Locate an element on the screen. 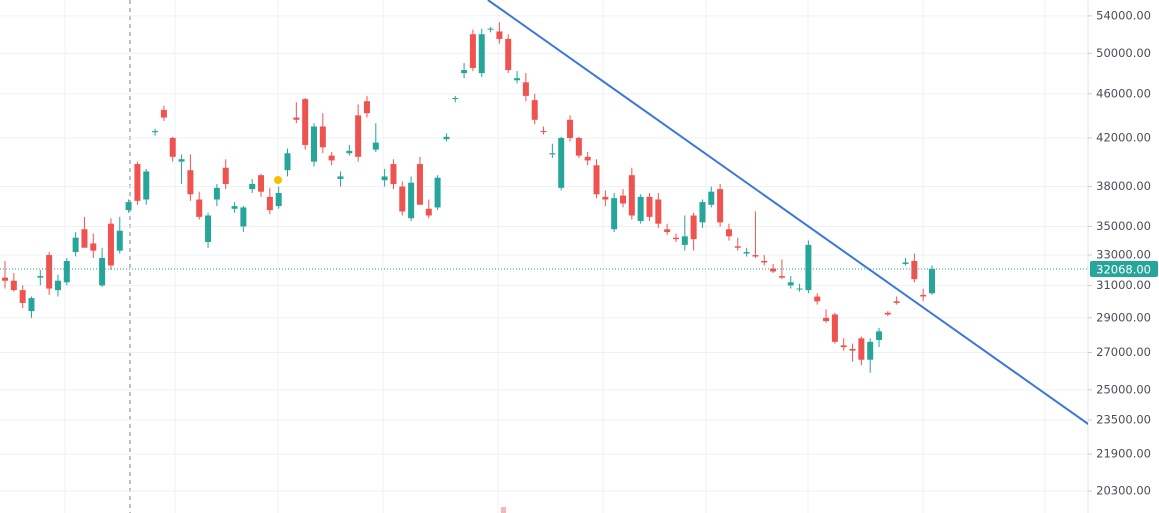 The image size is (1159, 513). last-price-box is located at coordinates (1124, 268).